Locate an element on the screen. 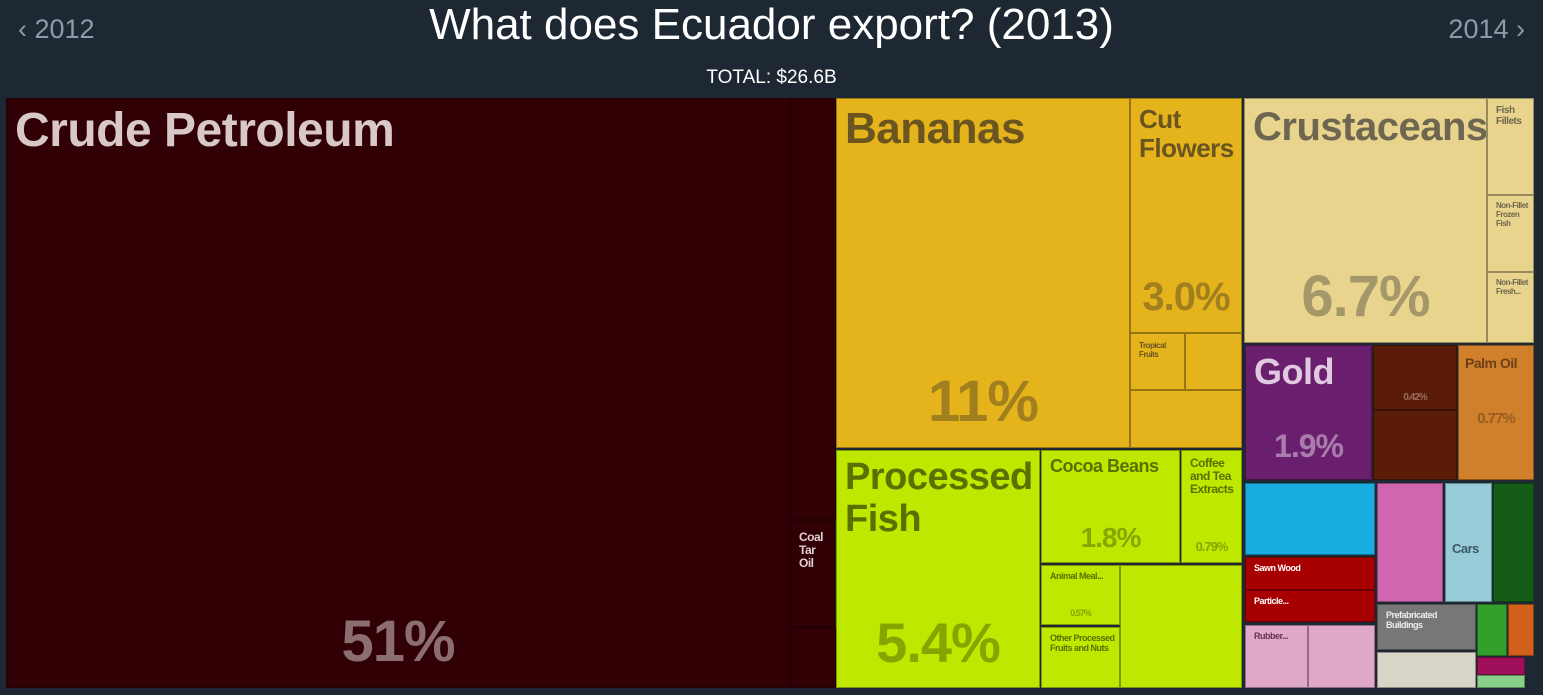 The width and height of the screenshot is (1543, 695). cell-value: 3.0% is located at coordinates (1186, 297).